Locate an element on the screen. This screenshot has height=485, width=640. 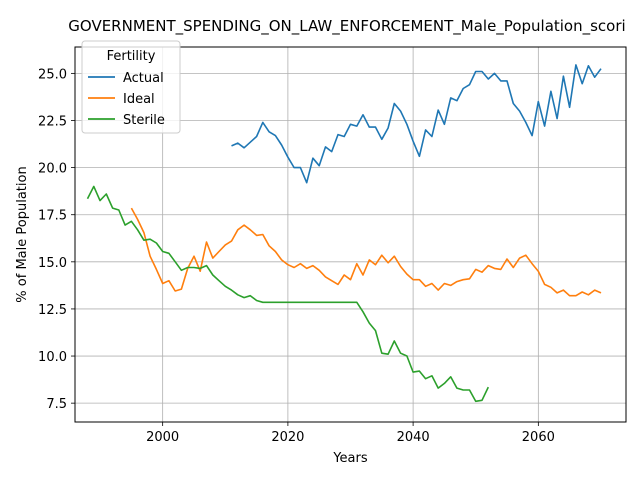
legend-label-actual: Actual is located at coordinates (143, 78).